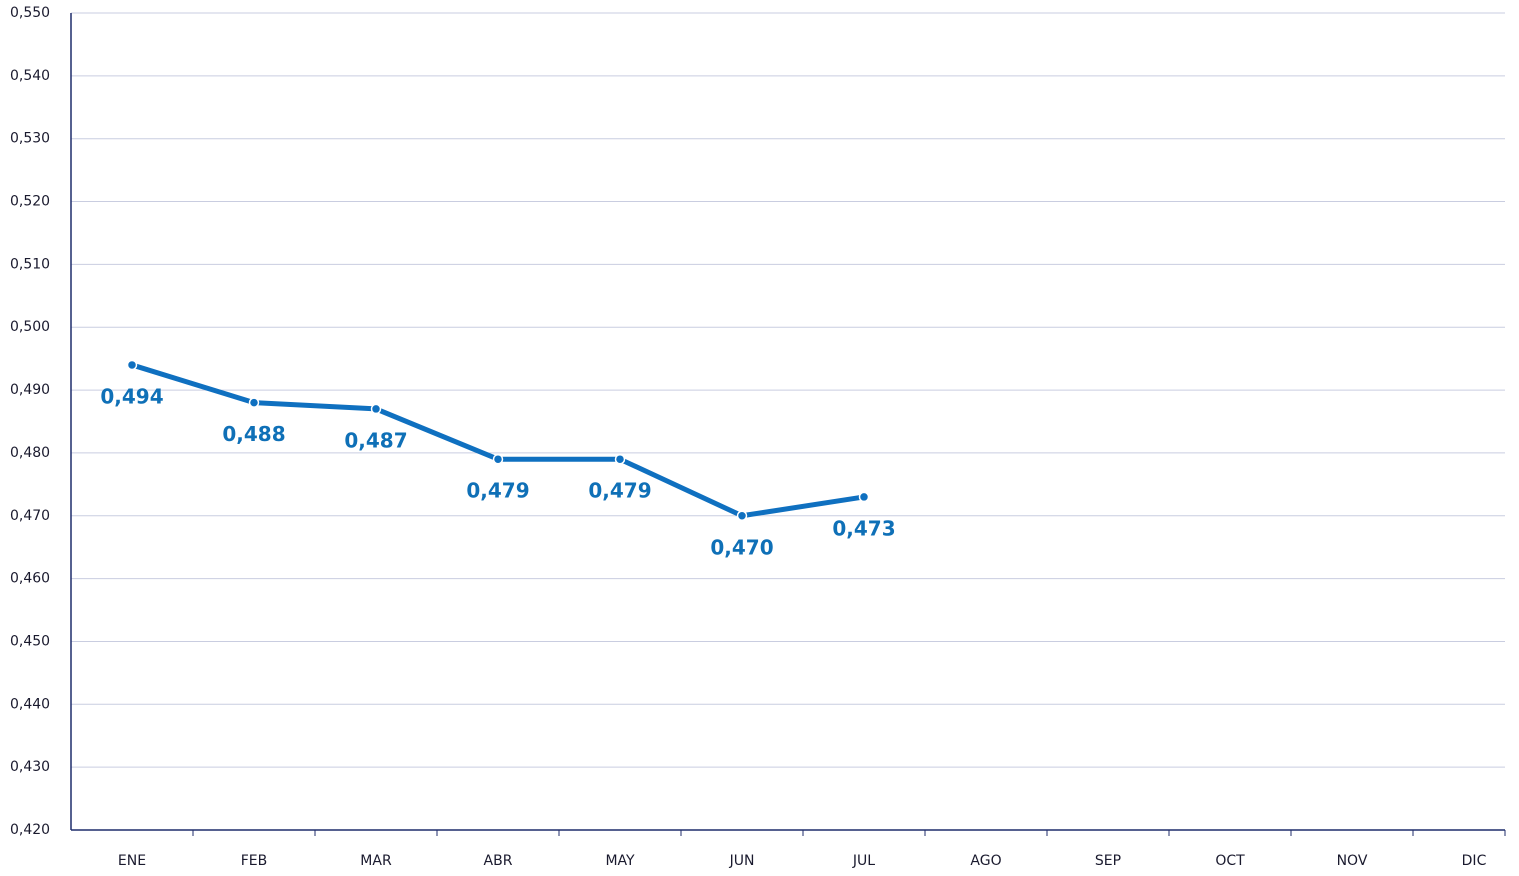  I want to click on y-tick-label: 0,550, so click(30, 13).